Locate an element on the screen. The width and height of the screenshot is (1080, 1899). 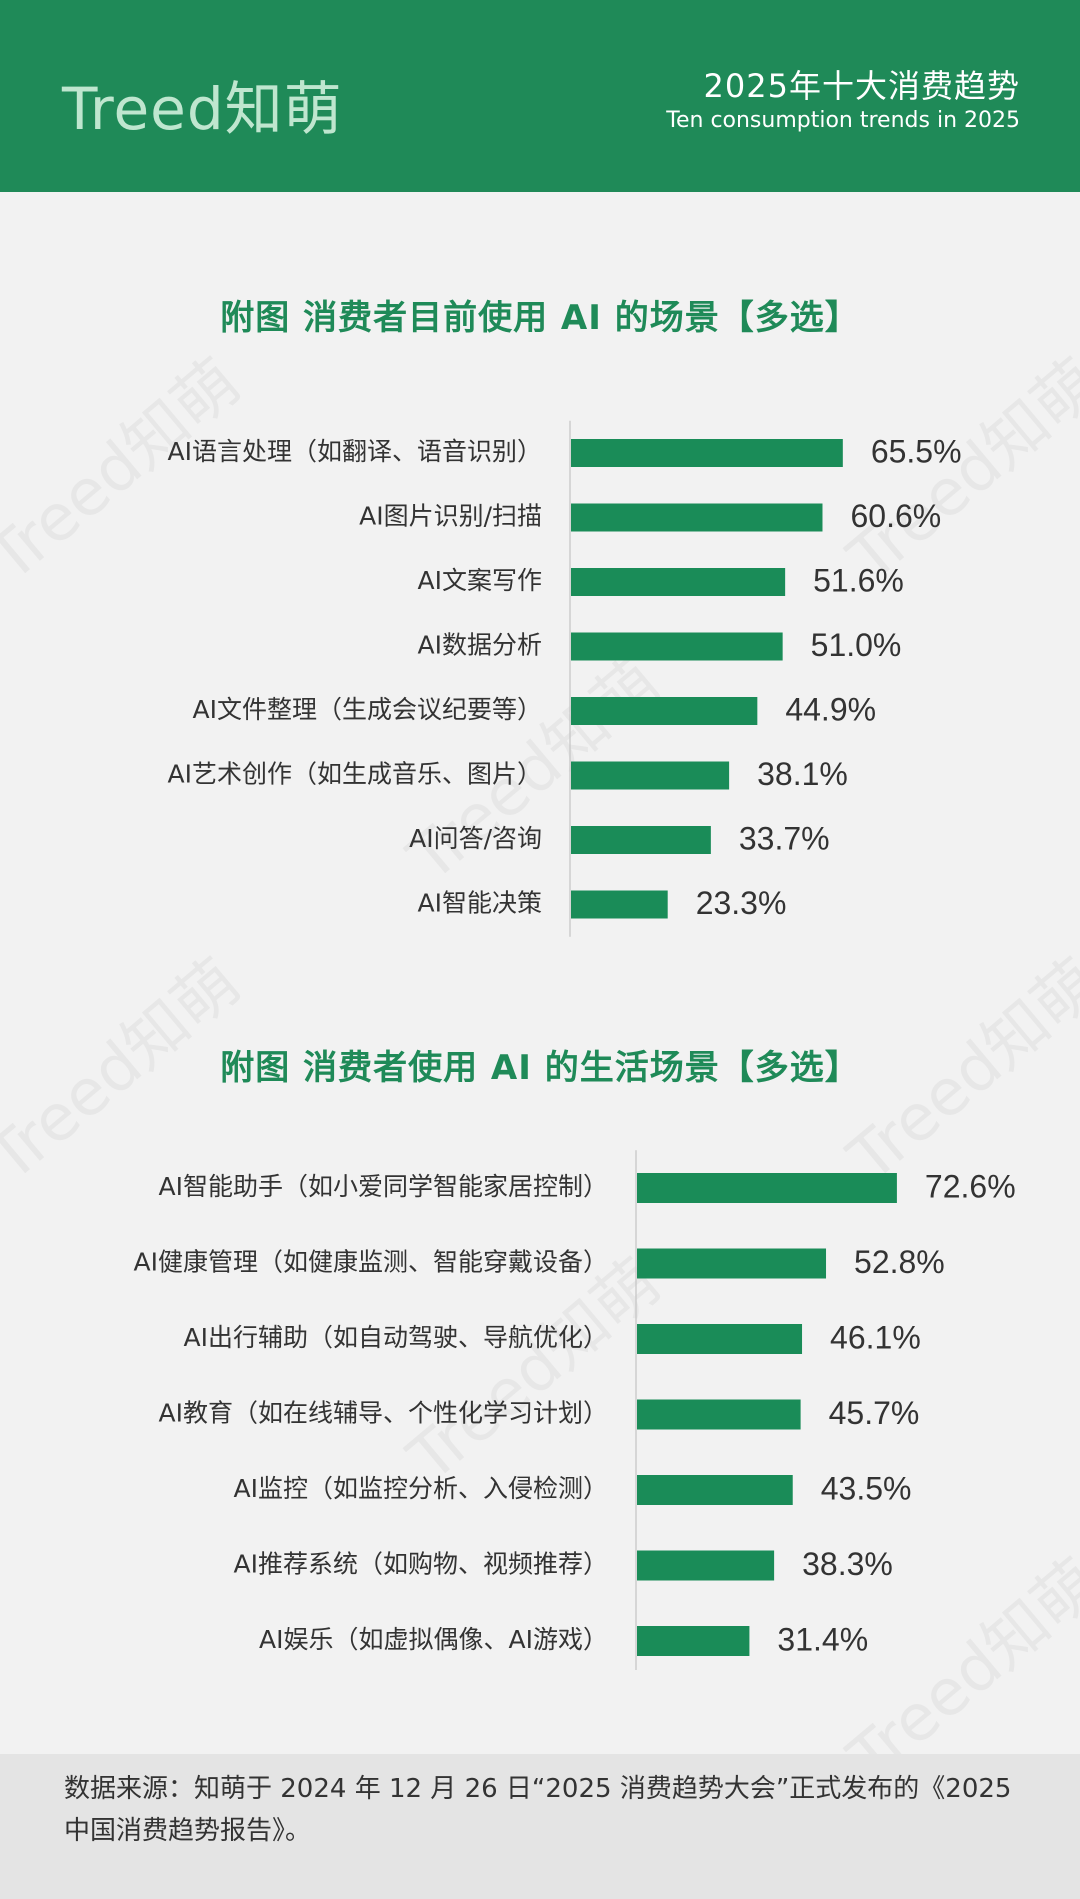
value-label: 43.5% is located at coordinates (866, 1488).